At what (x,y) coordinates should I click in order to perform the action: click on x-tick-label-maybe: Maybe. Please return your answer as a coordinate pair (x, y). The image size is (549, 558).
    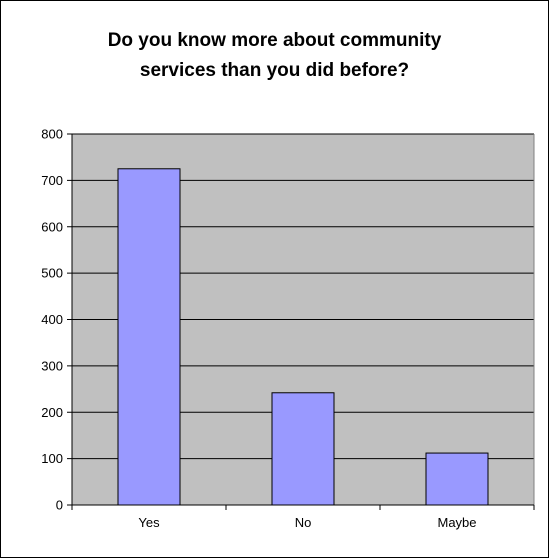
    Looking at the image, I should click on (456, 522).